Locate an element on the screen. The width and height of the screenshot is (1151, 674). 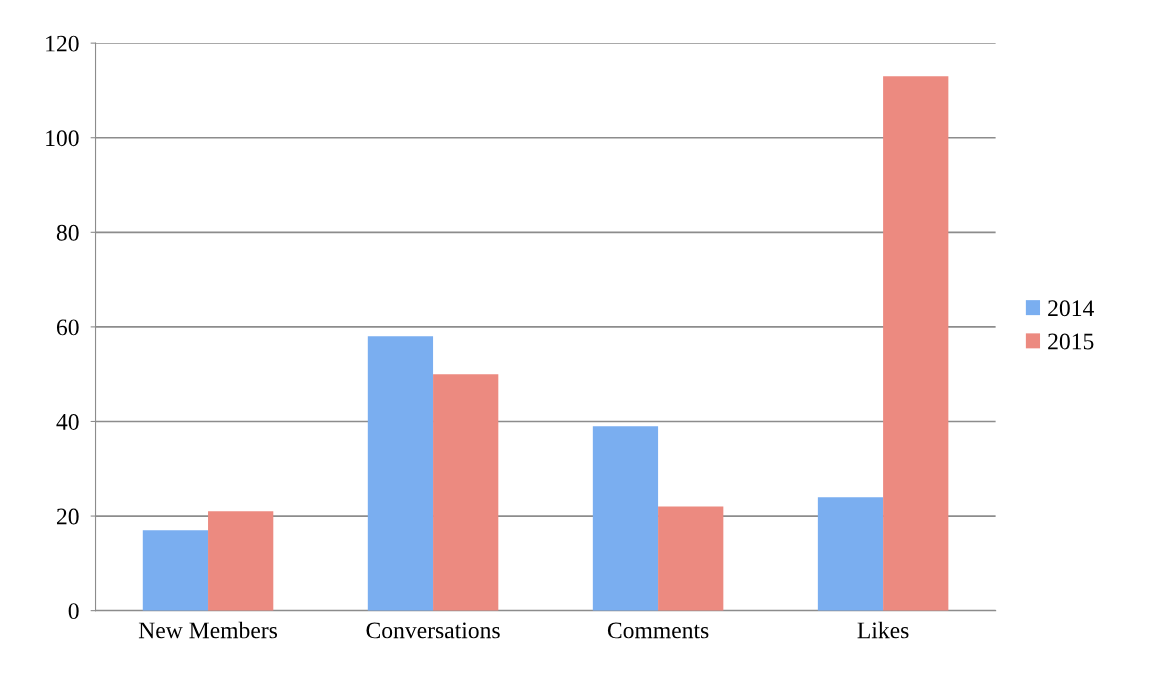
y-tick-label: 120 is located at coordinates (62, 43).